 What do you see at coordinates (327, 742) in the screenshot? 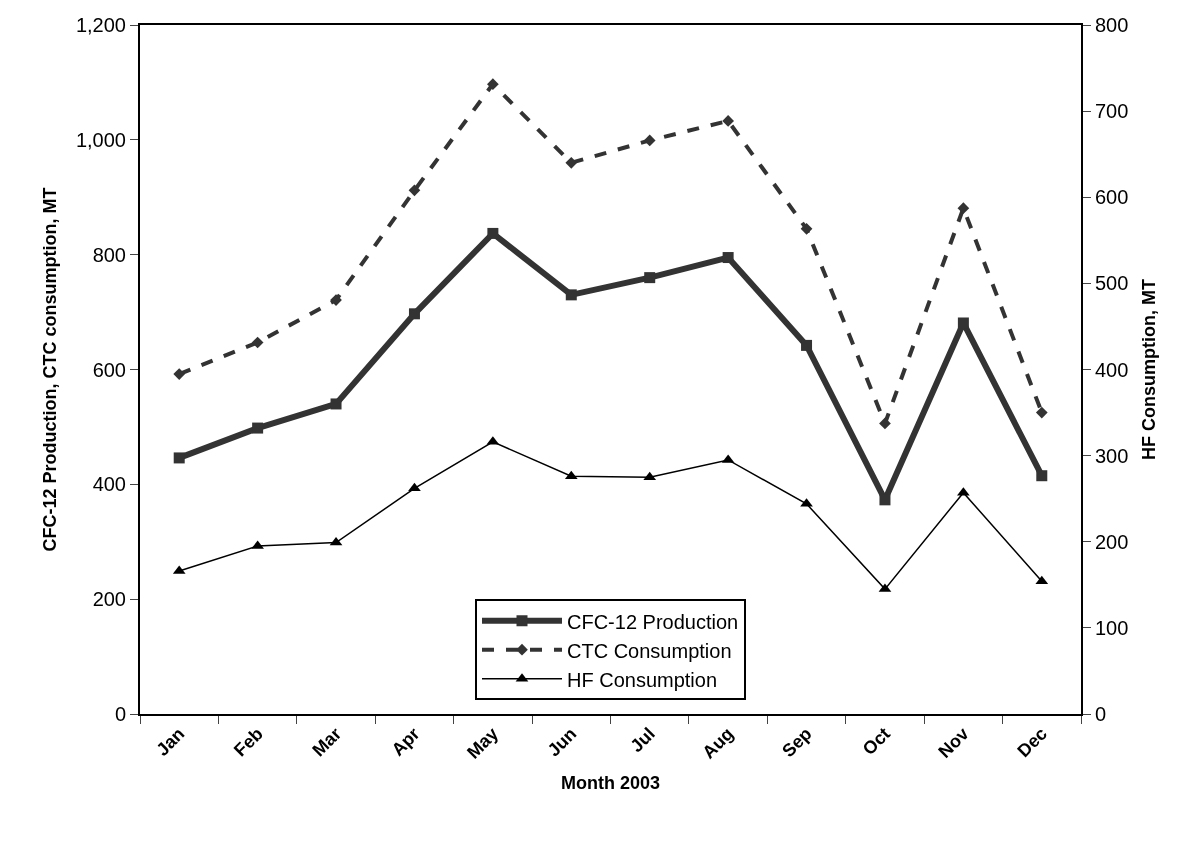
I see `x-tick-label: Mar` at bounding box center [327, 742].